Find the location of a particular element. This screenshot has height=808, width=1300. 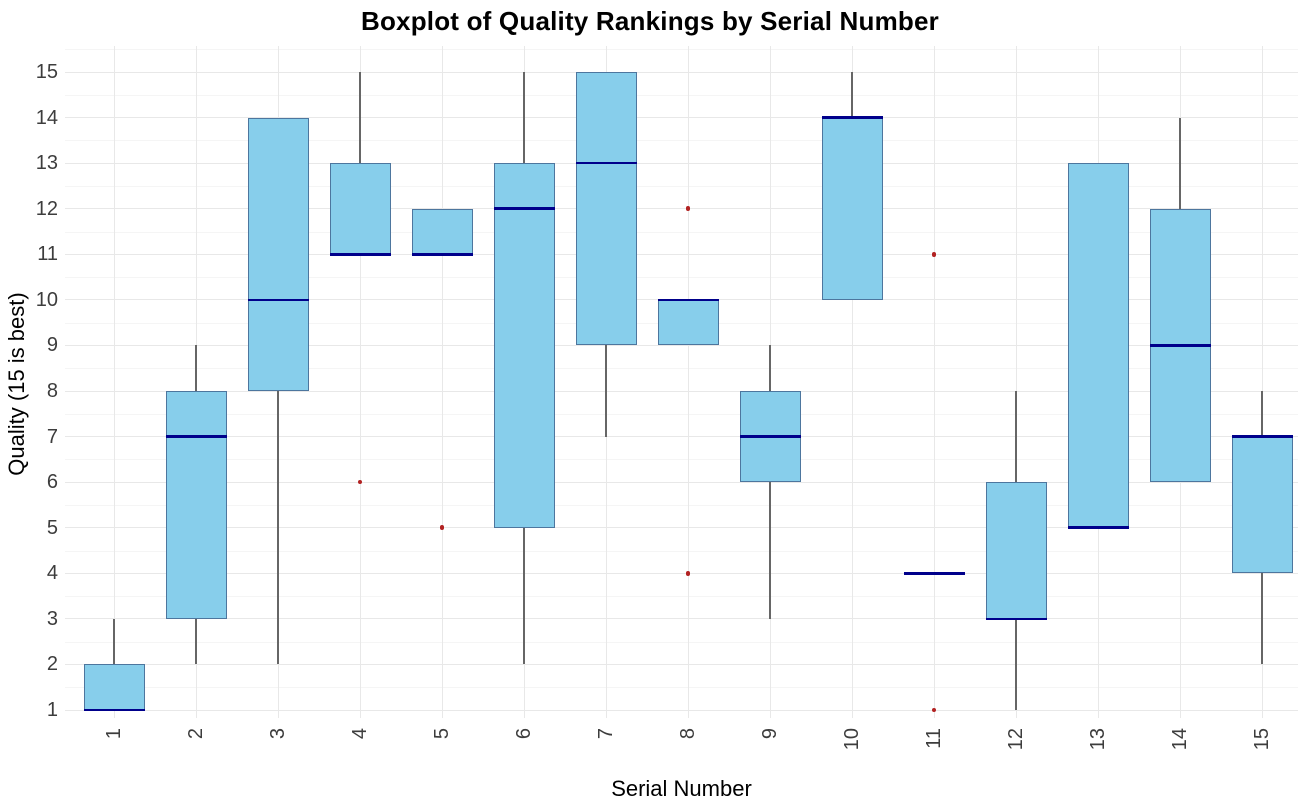

x-tick-label: 3 is located at coordinates (278, 734).